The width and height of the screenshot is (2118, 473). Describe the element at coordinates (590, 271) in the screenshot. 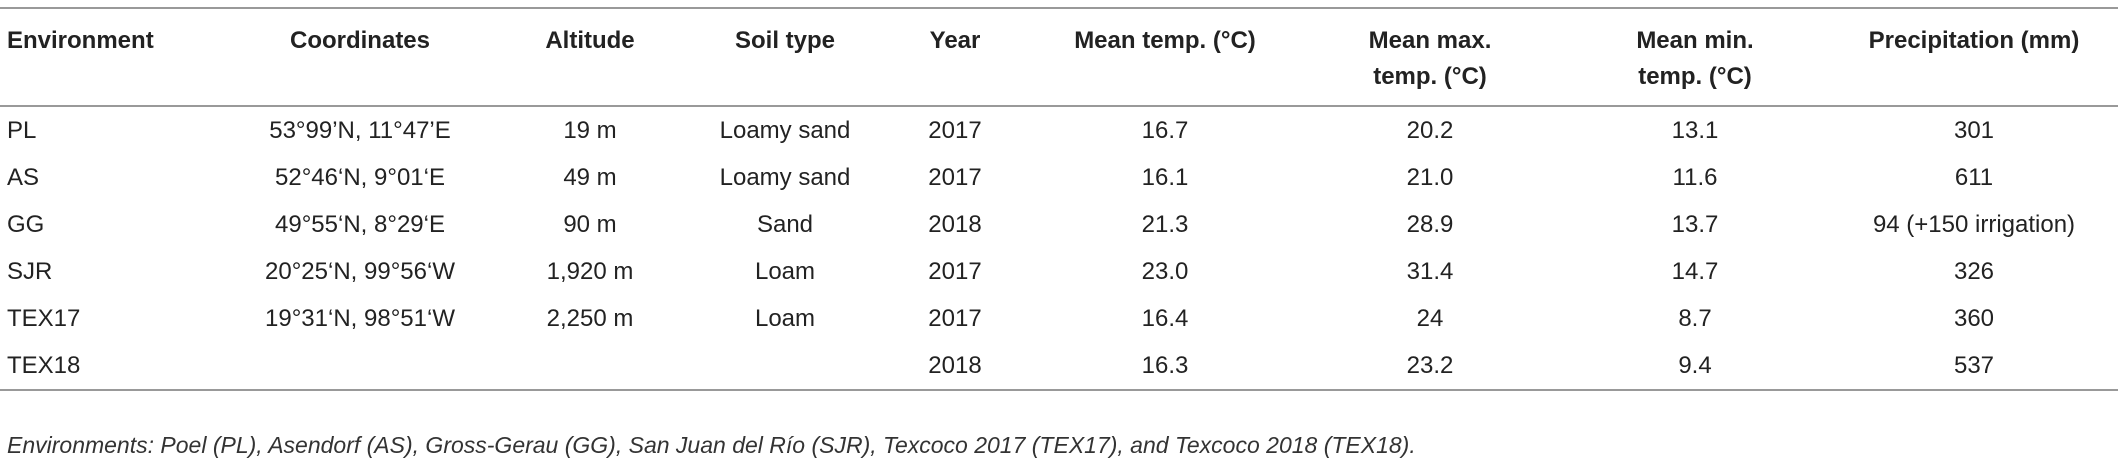

I see `table-cell: 1,920 m` at that location.